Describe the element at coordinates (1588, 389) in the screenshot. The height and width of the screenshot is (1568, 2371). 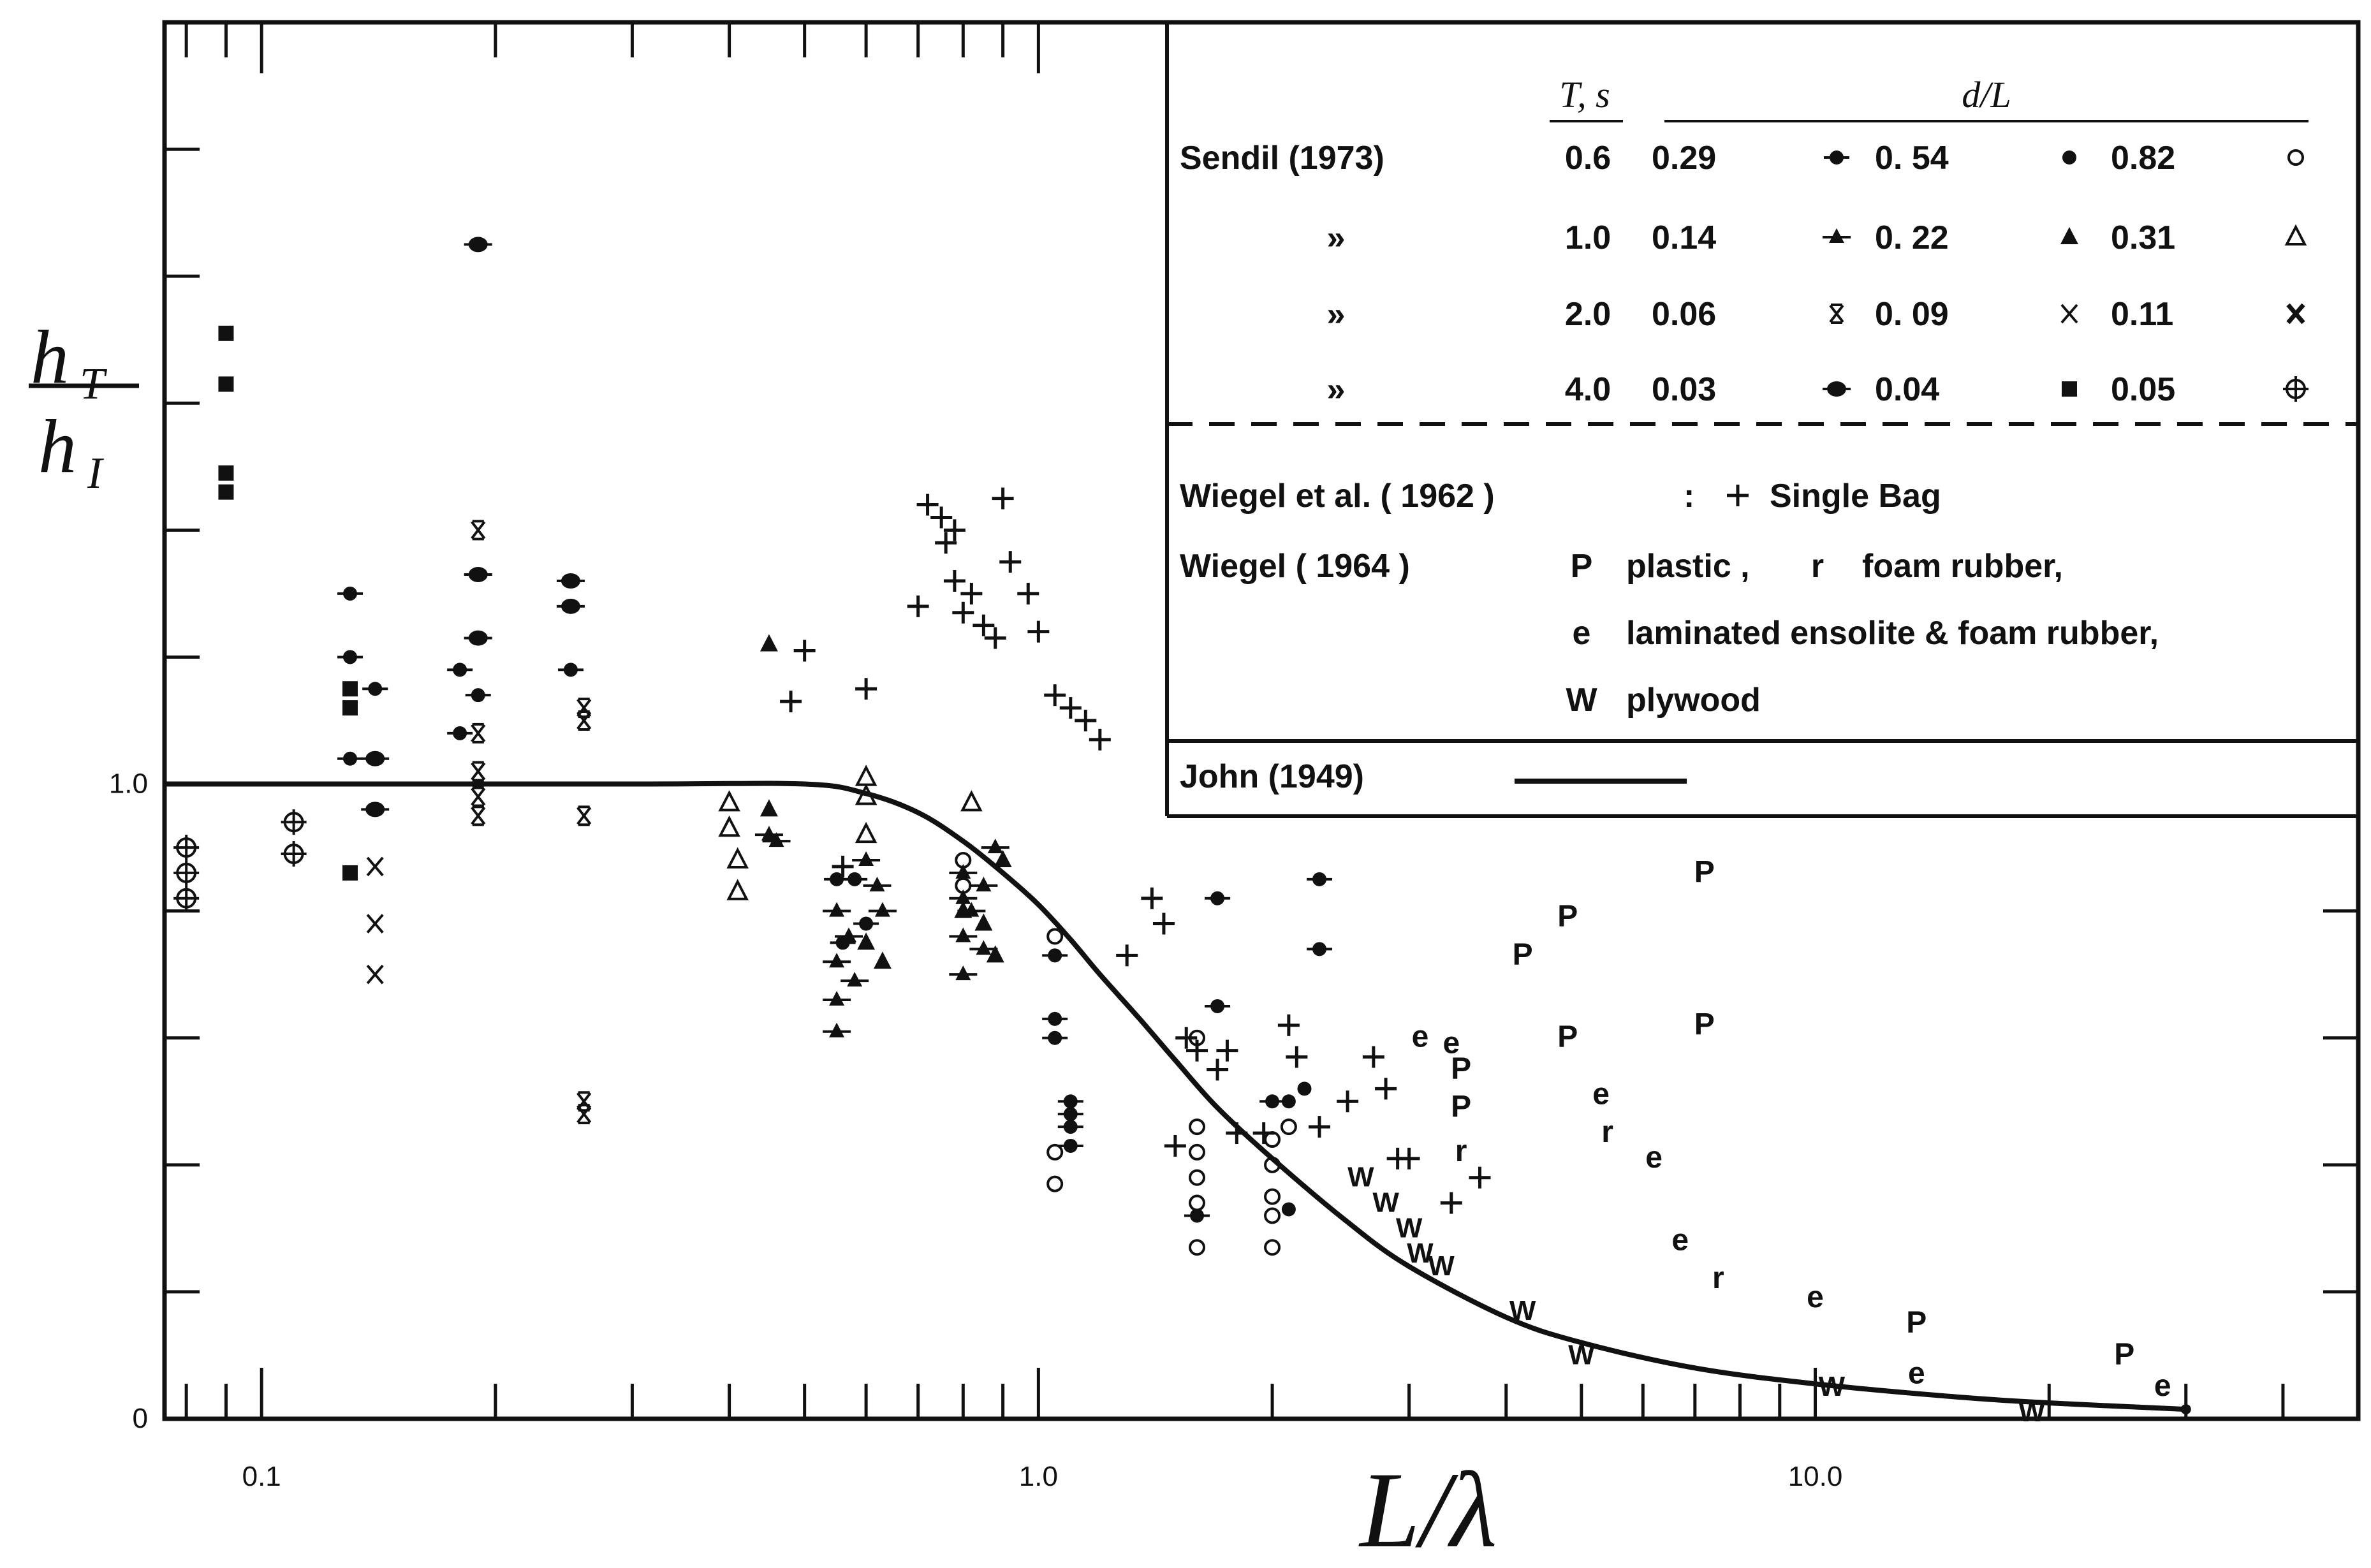
I see `legend-period: 4.0` at that location.